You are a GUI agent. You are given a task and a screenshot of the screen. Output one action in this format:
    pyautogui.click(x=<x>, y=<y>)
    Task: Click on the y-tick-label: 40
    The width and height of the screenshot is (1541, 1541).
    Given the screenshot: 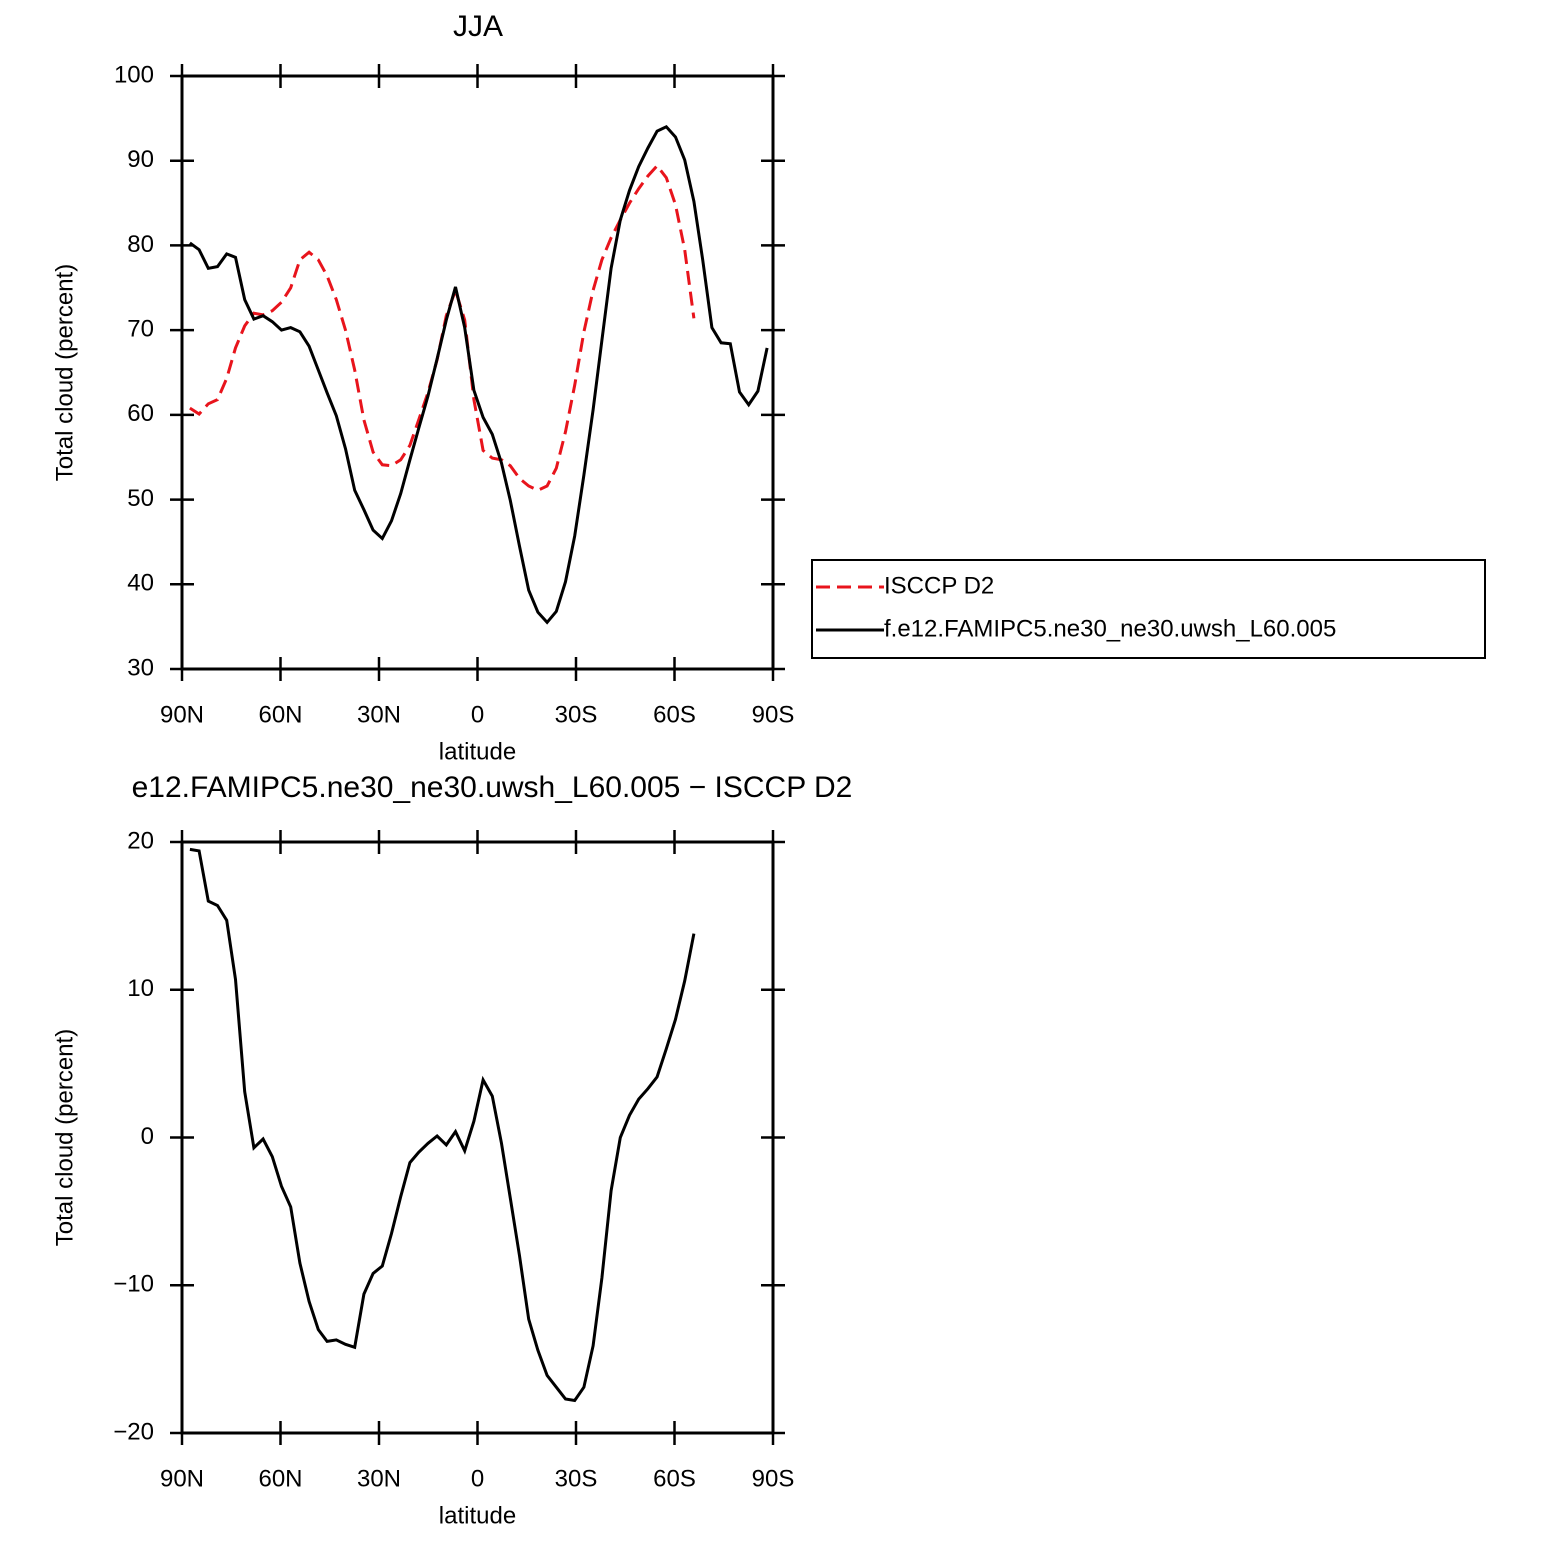 What is the action you would take?
    pyautogui.click(x=140, y=583)
    